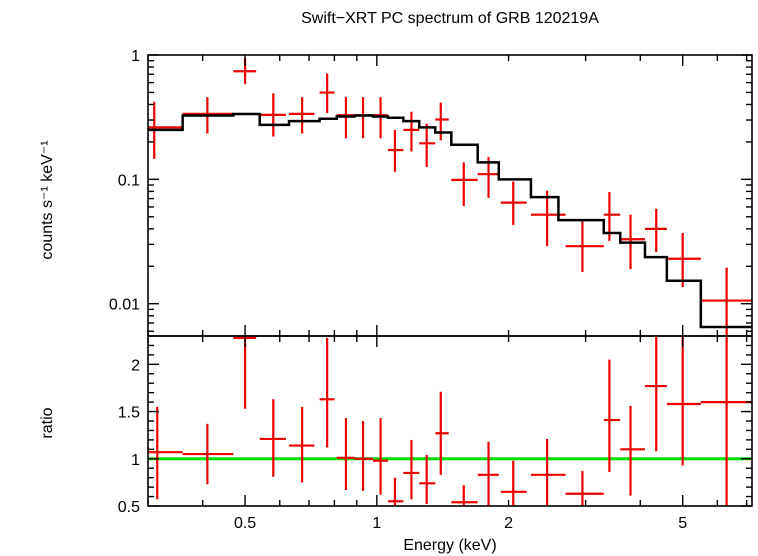 This screenshot has width=758, height=556. What do you see at coordinates (449, 545) in the screenshot?
I see `x-axis-label: Energy (keV)` at bounding box center [449, 545].